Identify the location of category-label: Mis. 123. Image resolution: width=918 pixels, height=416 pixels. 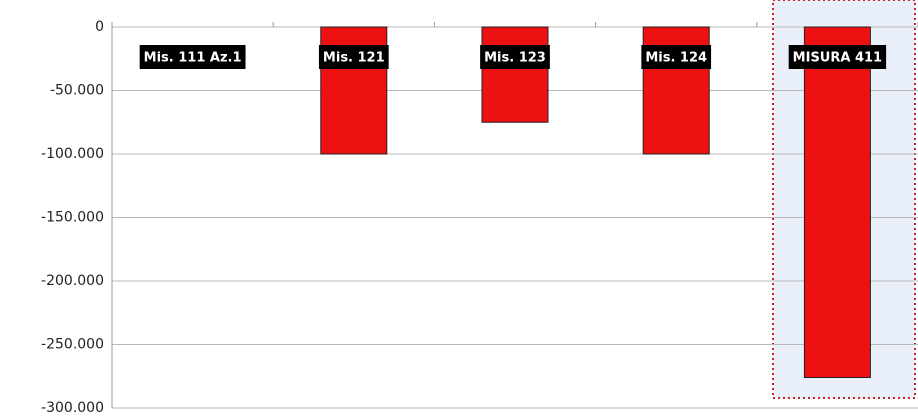
(515, 58).